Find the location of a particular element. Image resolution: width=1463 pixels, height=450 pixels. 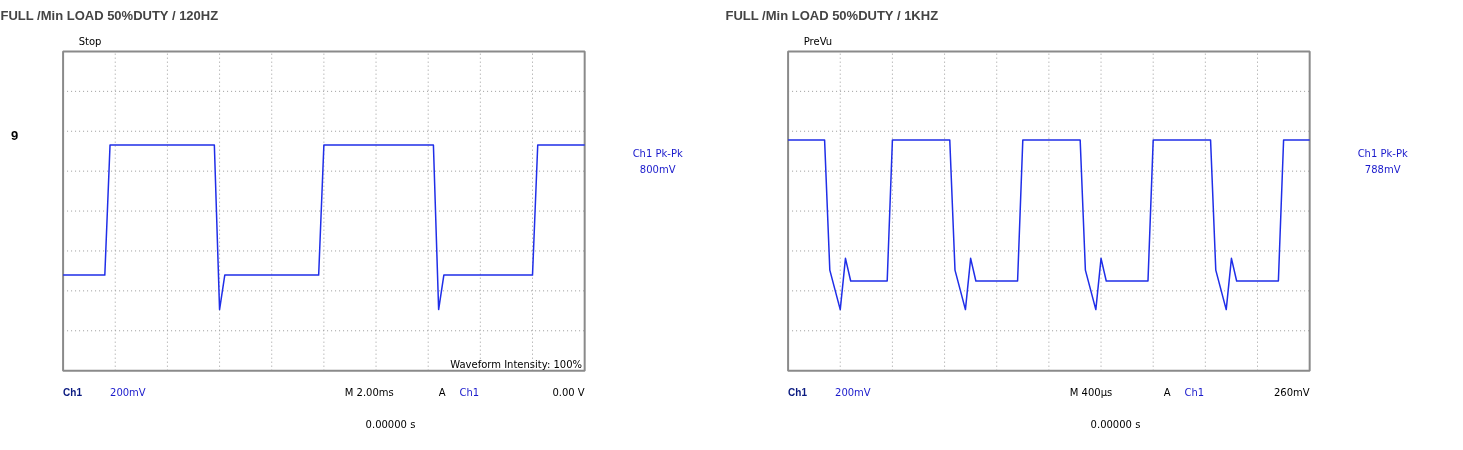

text: M 2.00ms is located at coordinates (369, 393).